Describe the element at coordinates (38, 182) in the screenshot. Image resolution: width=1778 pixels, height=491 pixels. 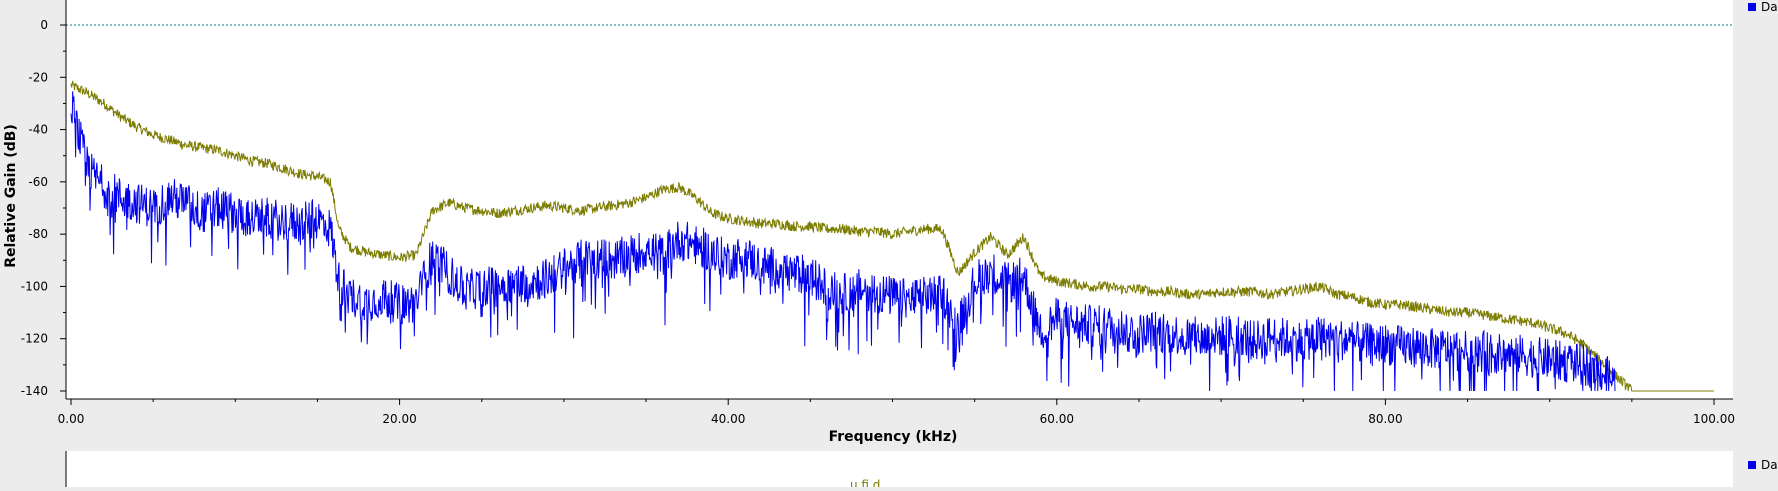
I see `y-tick-label: -60` at that location.